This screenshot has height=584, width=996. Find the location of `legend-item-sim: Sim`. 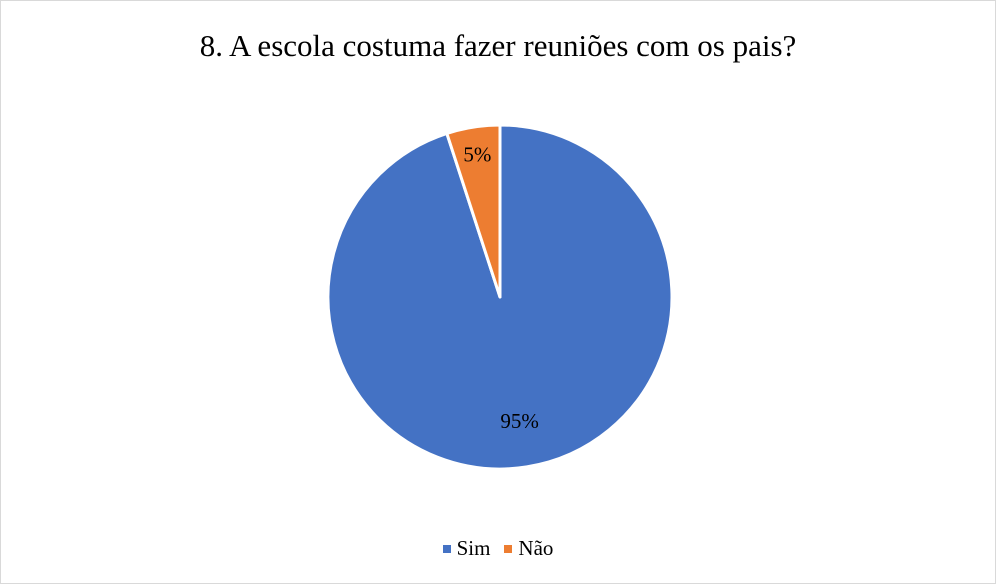

legend-item-sim: Sim is located at coordinates (466, 548).